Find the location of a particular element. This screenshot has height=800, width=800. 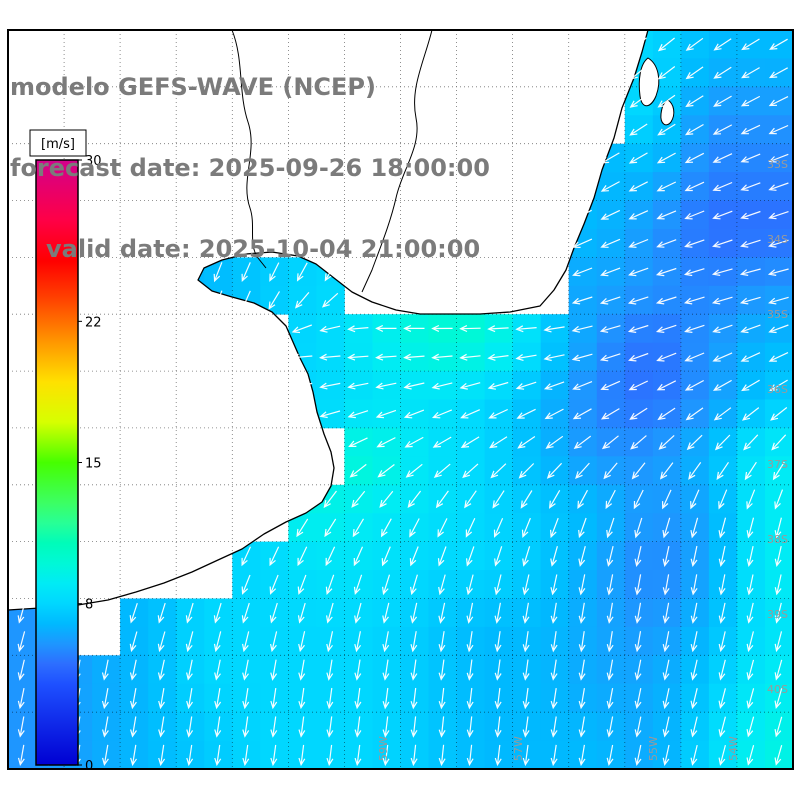

valid-date: valid date: 2025-10-04 21:00:00 is located at coordinates (263, 249).